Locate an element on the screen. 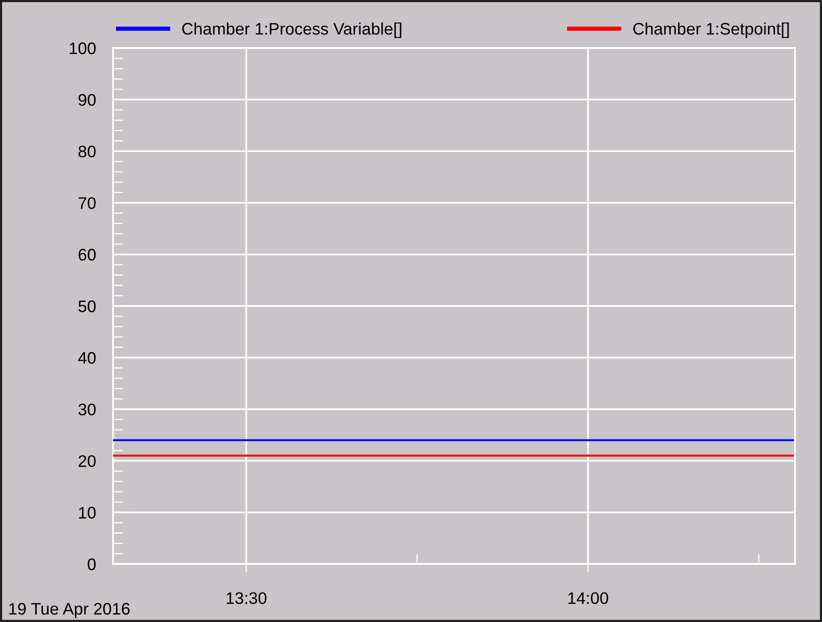 The image size is (822, 622). y-tick-label: 0 is located at coordinates (92, 564).